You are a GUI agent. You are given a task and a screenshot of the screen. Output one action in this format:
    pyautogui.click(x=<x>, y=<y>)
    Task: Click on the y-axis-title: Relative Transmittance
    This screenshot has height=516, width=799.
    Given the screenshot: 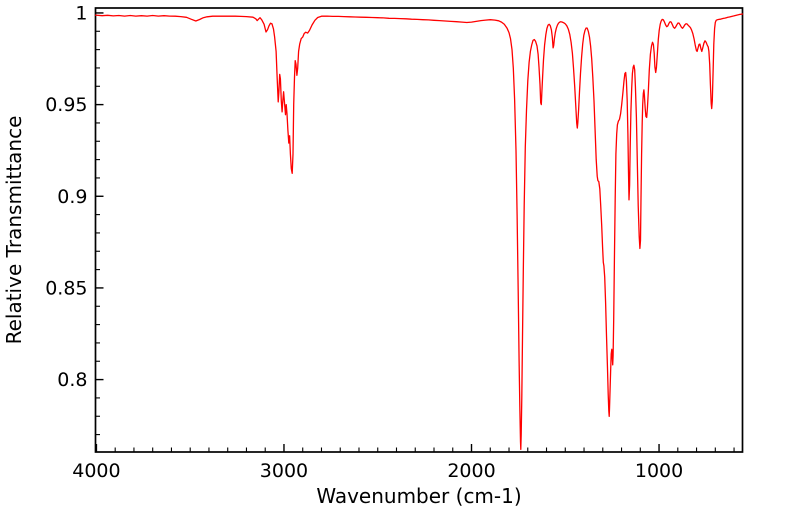 What is the action you would take?
    pyautogui.click(x=14, y=230)
    